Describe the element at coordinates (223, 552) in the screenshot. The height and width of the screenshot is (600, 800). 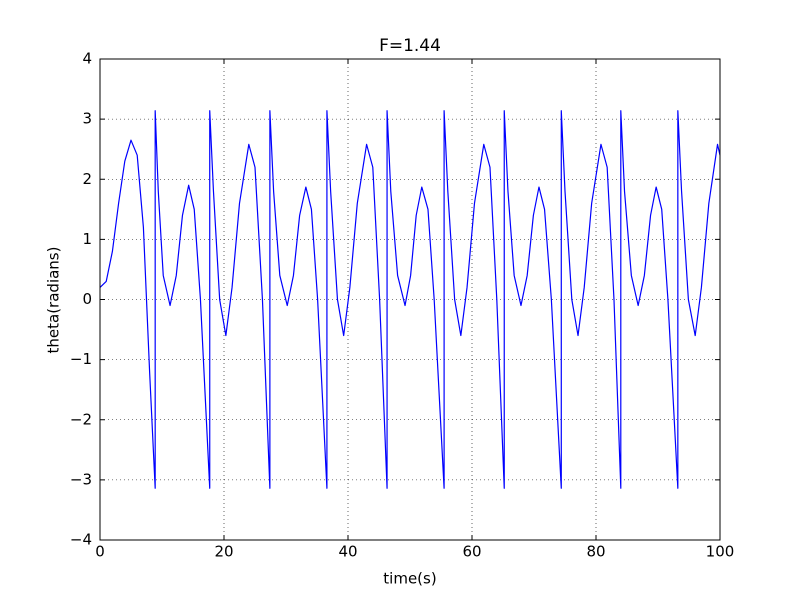
I see `x-tick-label: 20` at that location.